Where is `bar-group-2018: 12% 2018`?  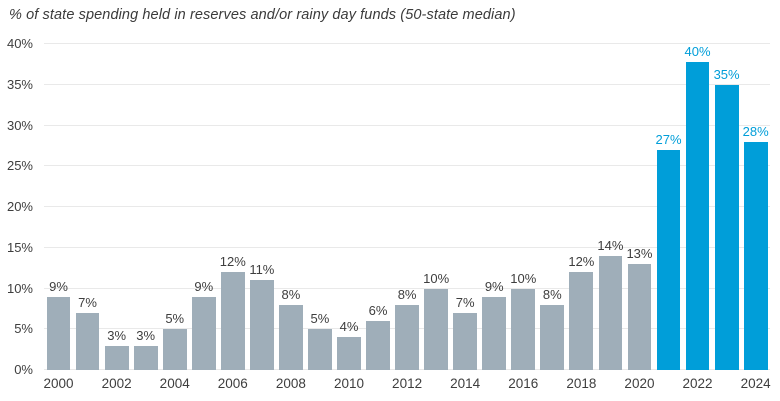 bar-group-2018: 12% 2018 is located at coordinates (581, 217).